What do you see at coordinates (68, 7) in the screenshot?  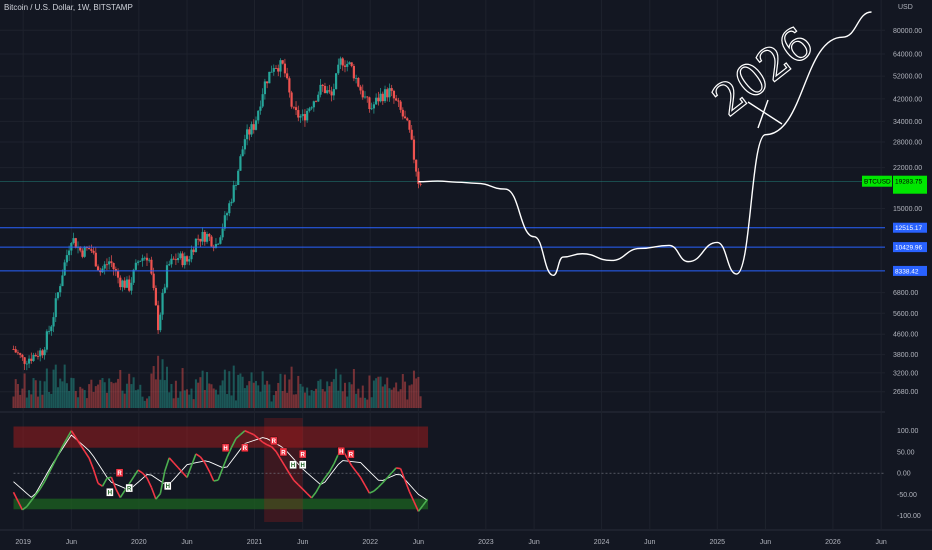 I see `chart-title: Bitcoin / U.S. Dollar, 1W, BITSTAMP` at bounding box center [68, 7].